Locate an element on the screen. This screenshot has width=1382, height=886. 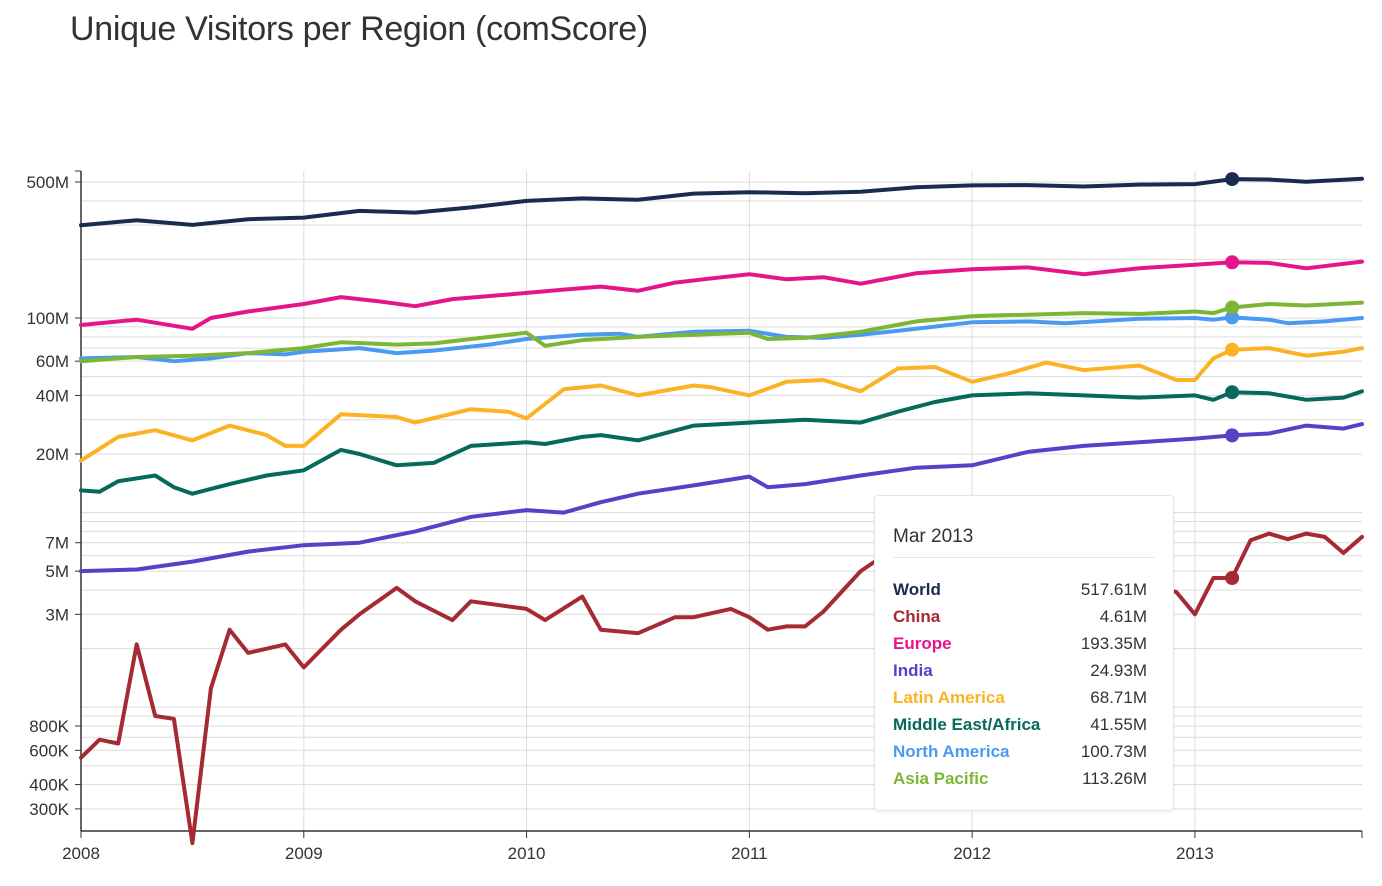
tooltip-row: China 4.61M is located at coordinates (1020, 619).